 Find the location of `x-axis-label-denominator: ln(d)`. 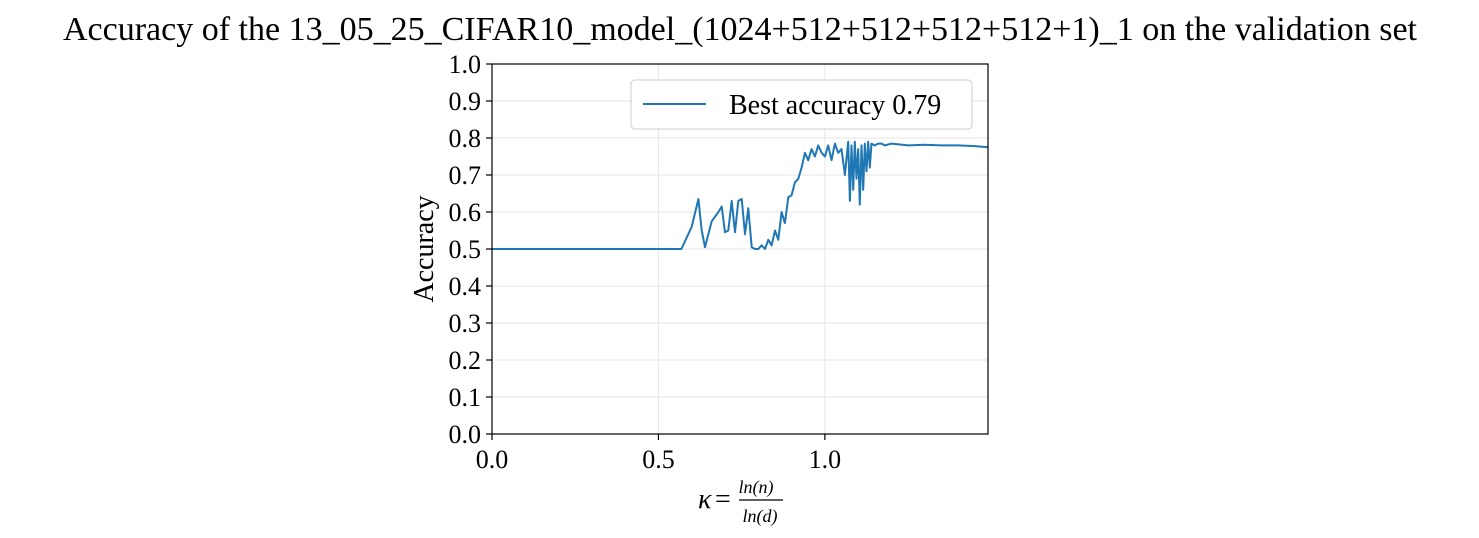

x-axis-label-denominator: ln(d) is located at coordinates (760, 516).